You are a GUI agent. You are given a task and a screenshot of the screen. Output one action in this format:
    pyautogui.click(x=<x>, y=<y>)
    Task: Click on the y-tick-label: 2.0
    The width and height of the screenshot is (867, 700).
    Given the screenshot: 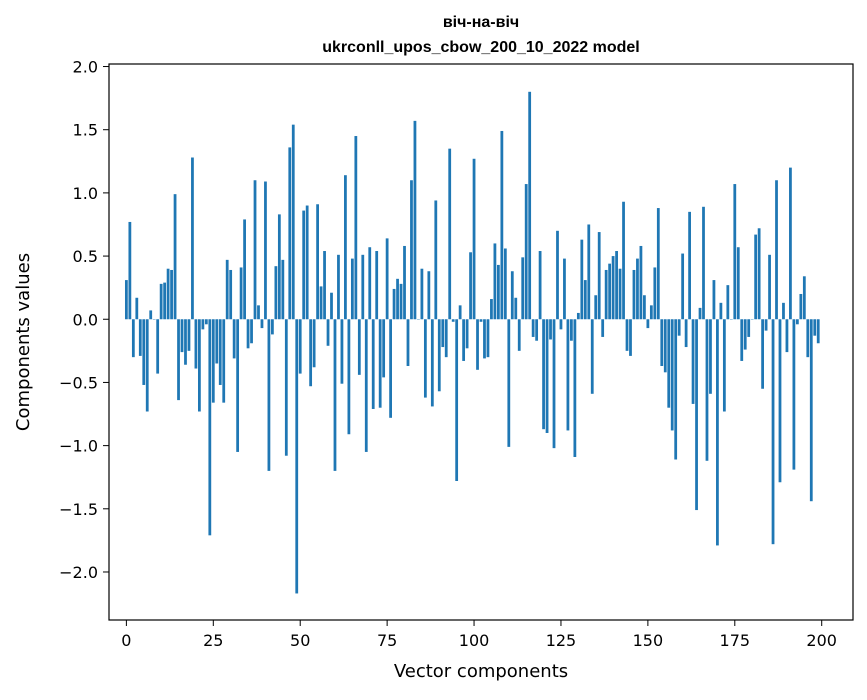 What is the action you would take?
    pyautogui.click(x=85, y=67)
    